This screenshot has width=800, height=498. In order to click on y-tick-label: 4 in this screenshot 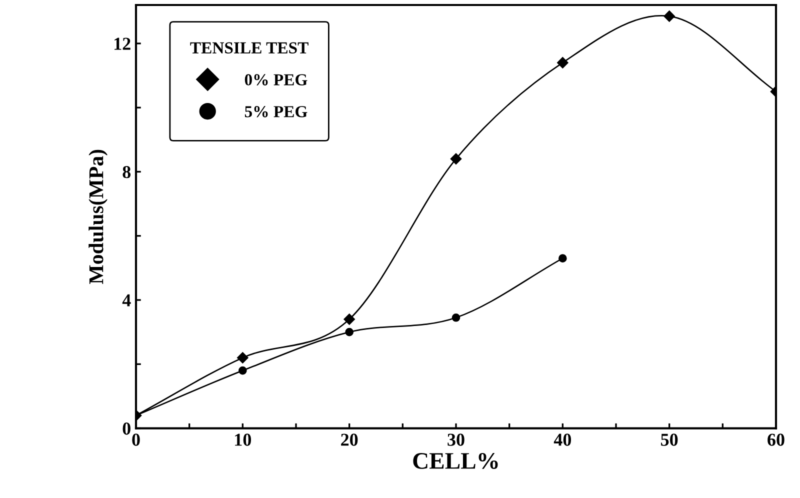, I will do `click(126, 300)`.